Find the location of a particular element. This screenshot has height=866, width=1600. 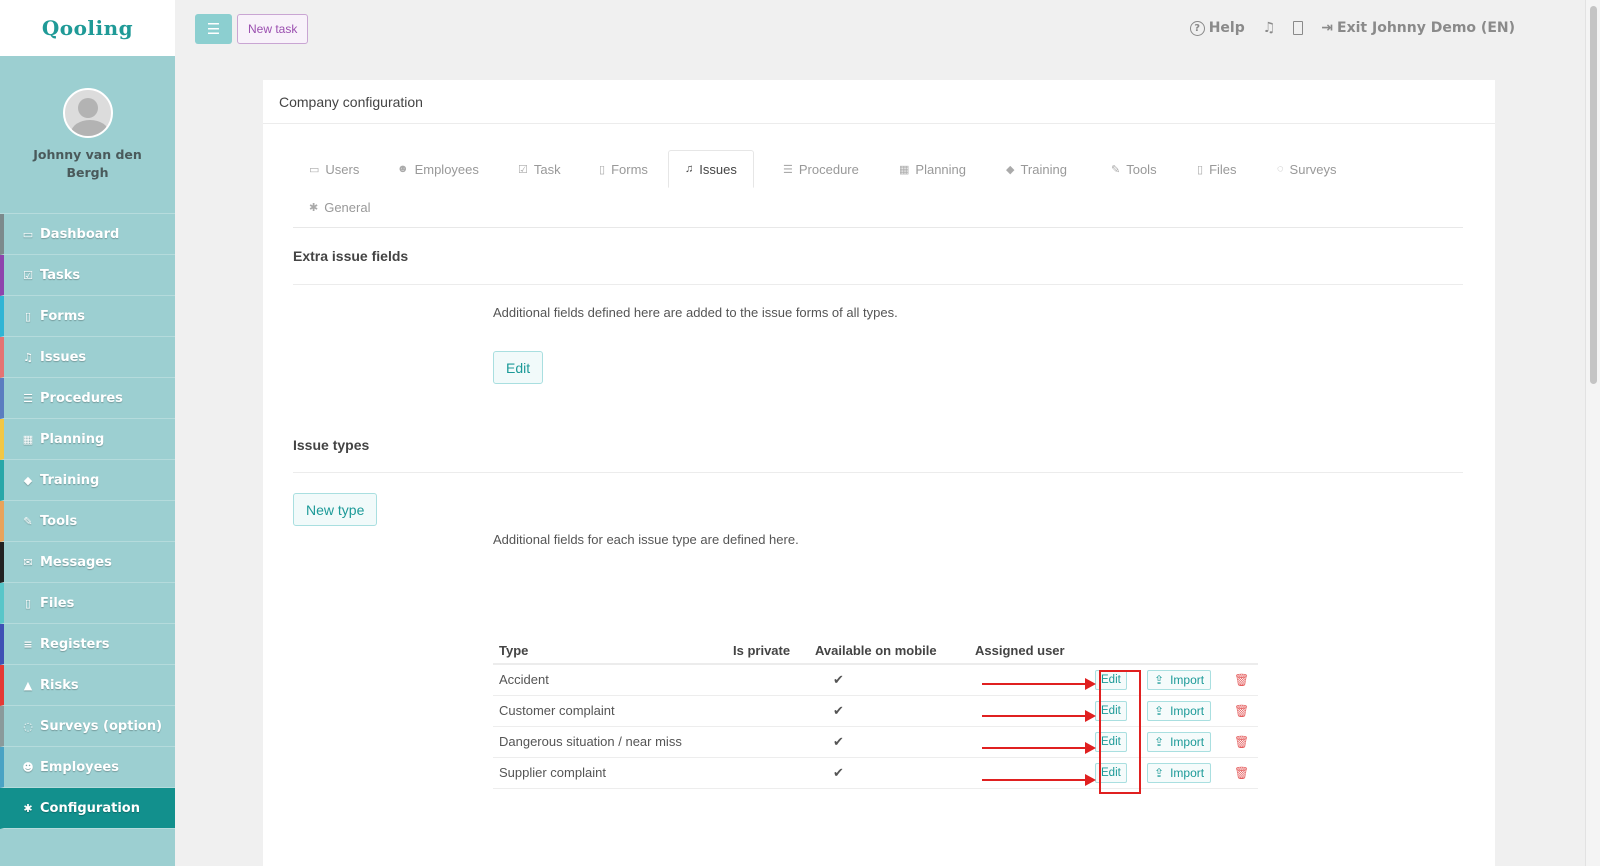

sidebar-item-procedures: ☰ Procedures is located at coordinates (87, 398).